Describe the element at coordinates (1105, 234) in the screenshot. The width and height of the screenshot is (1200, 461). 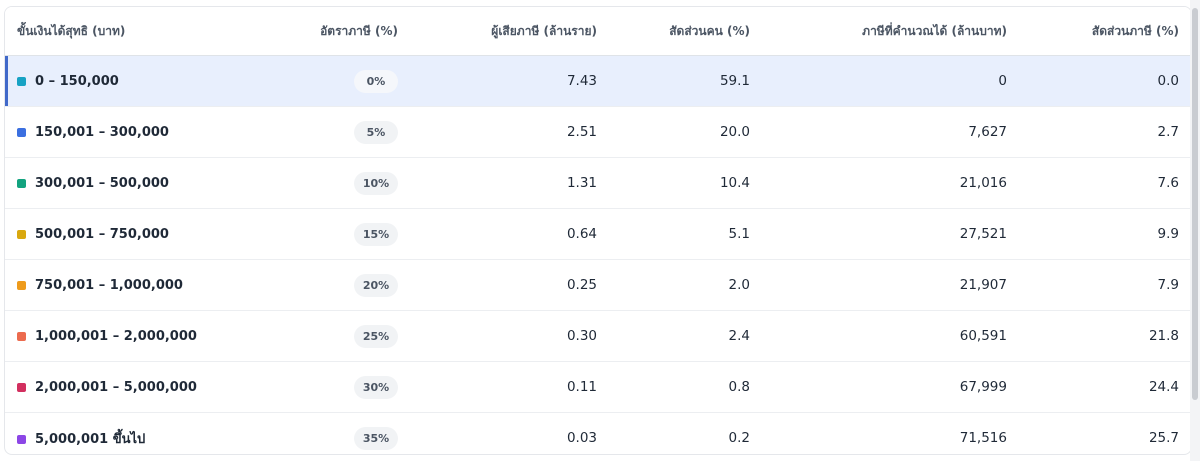
I see `tax-share-cell: 9.9` at that location.